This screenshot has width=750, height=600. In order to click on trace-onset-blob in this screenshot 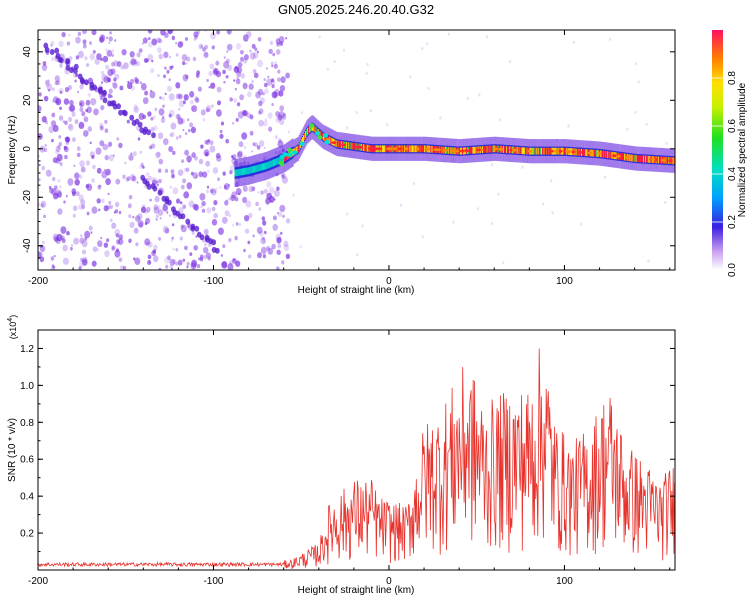, I will do `click(281, 163)`.